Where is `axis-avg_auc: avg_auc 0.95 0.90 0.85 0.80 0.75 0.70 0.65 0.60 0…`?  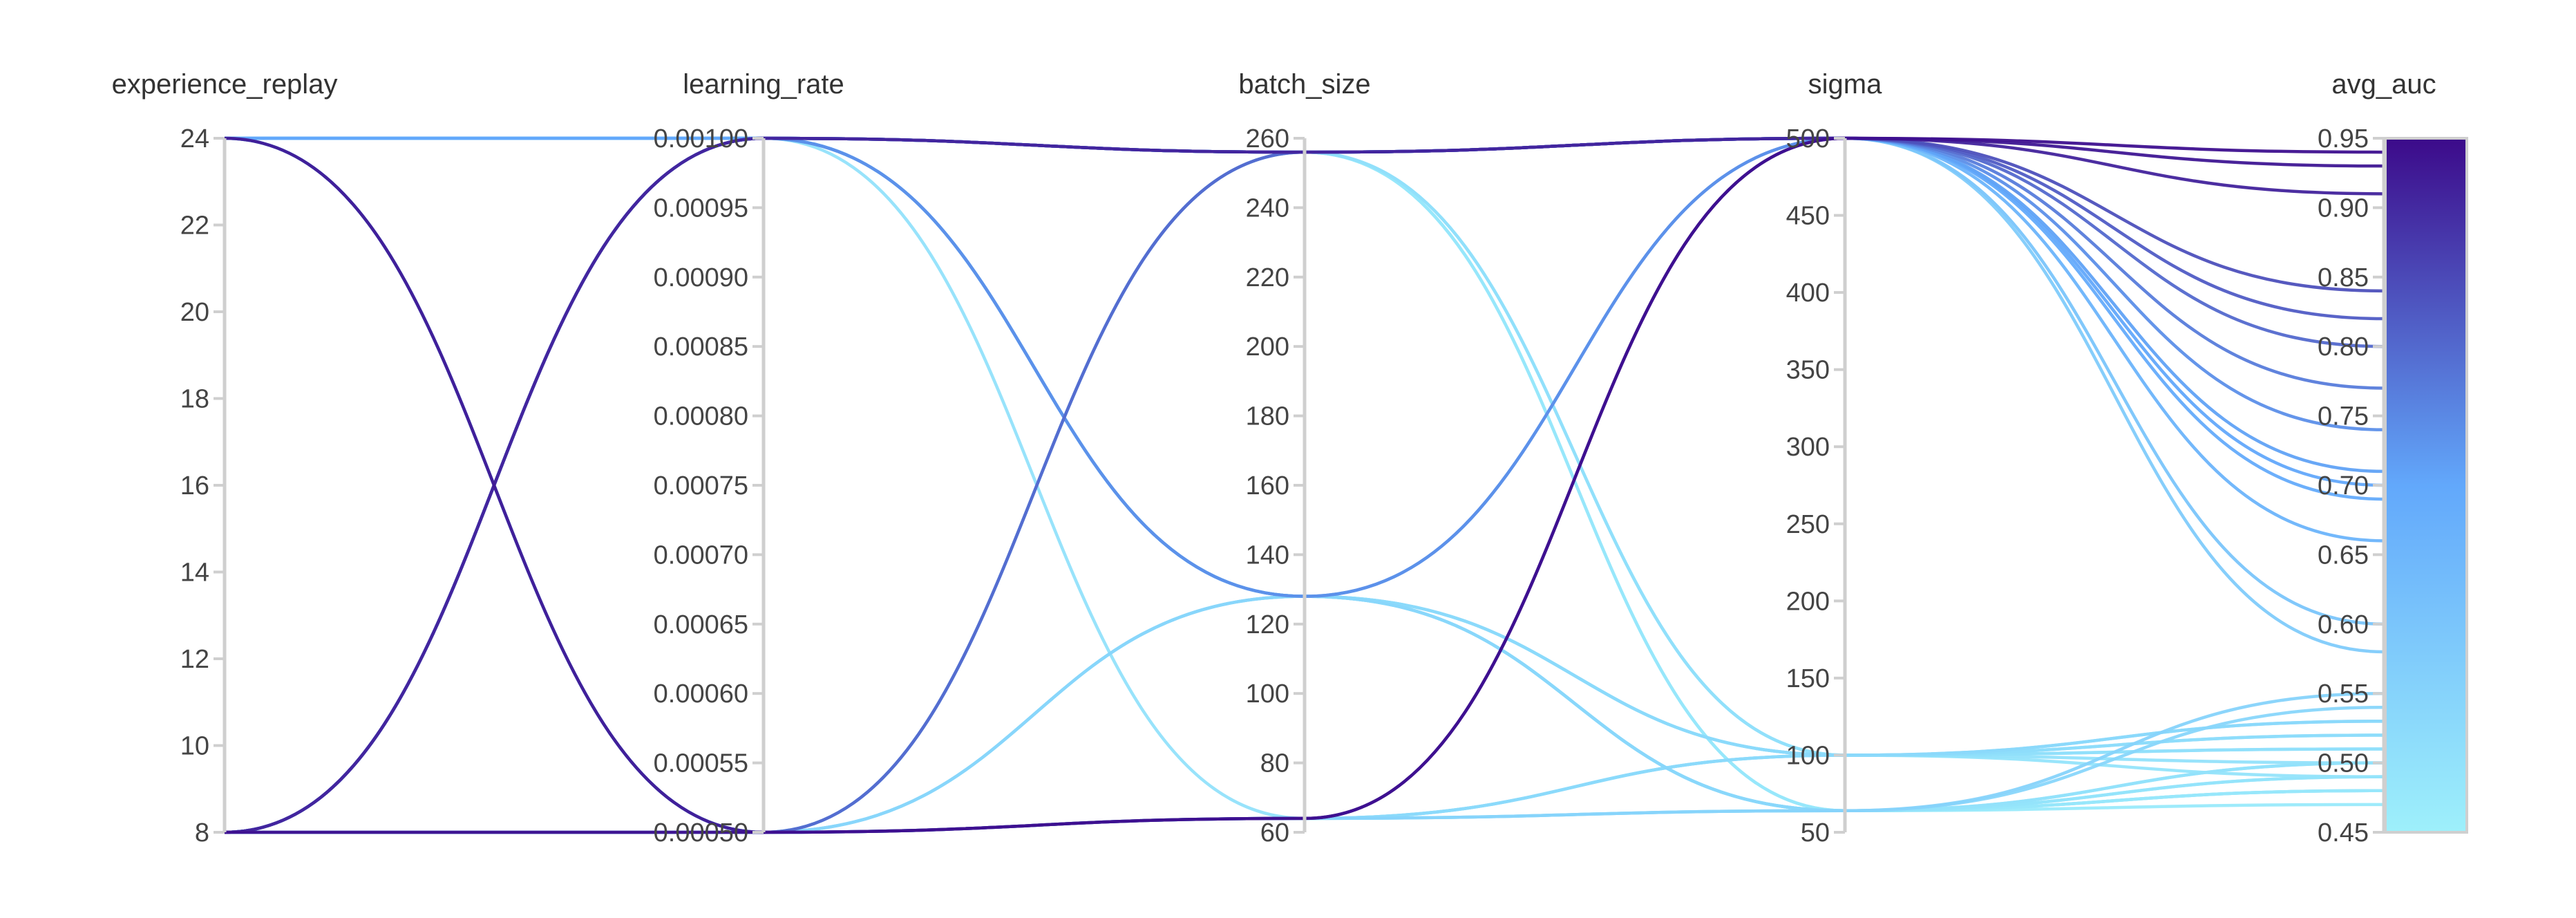
axis-avg_auc: avg_auc 0.95 0.90 0.85 0.80 0.75 0.70 0.65 0.60 0… is located at coordinates (2377, 458).